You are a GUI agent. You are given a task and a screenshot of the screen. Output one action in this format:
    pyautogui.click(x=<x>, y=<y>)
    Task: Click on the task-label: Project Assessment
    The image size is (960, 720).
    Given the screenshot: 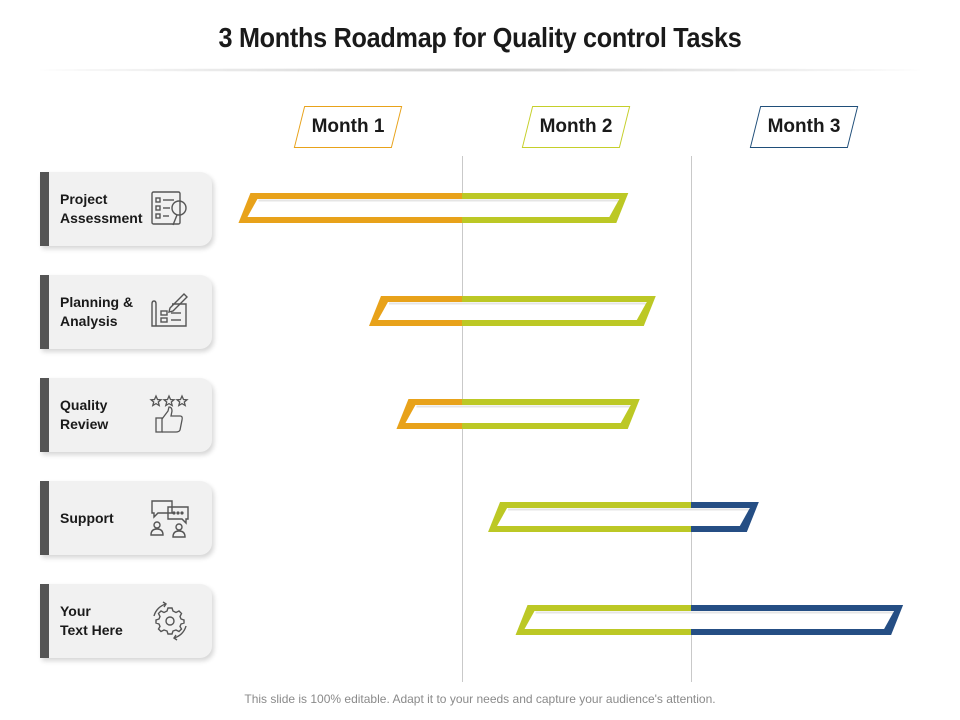 What is the action you would take?
    pyautogui.click(x=106, y=209)
    